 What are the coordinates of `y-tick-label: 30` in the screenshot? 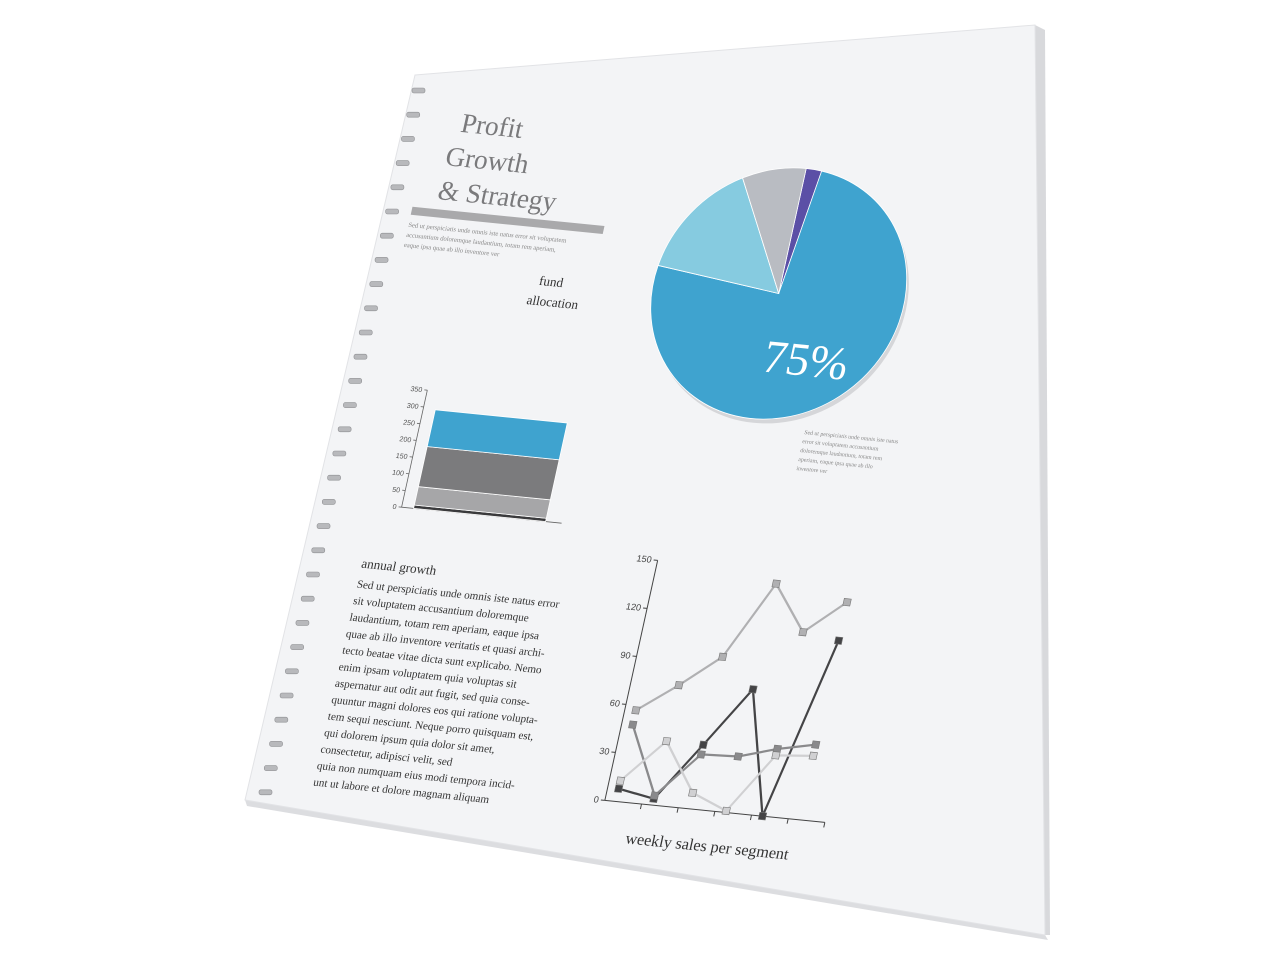 It's located at (604, 751).